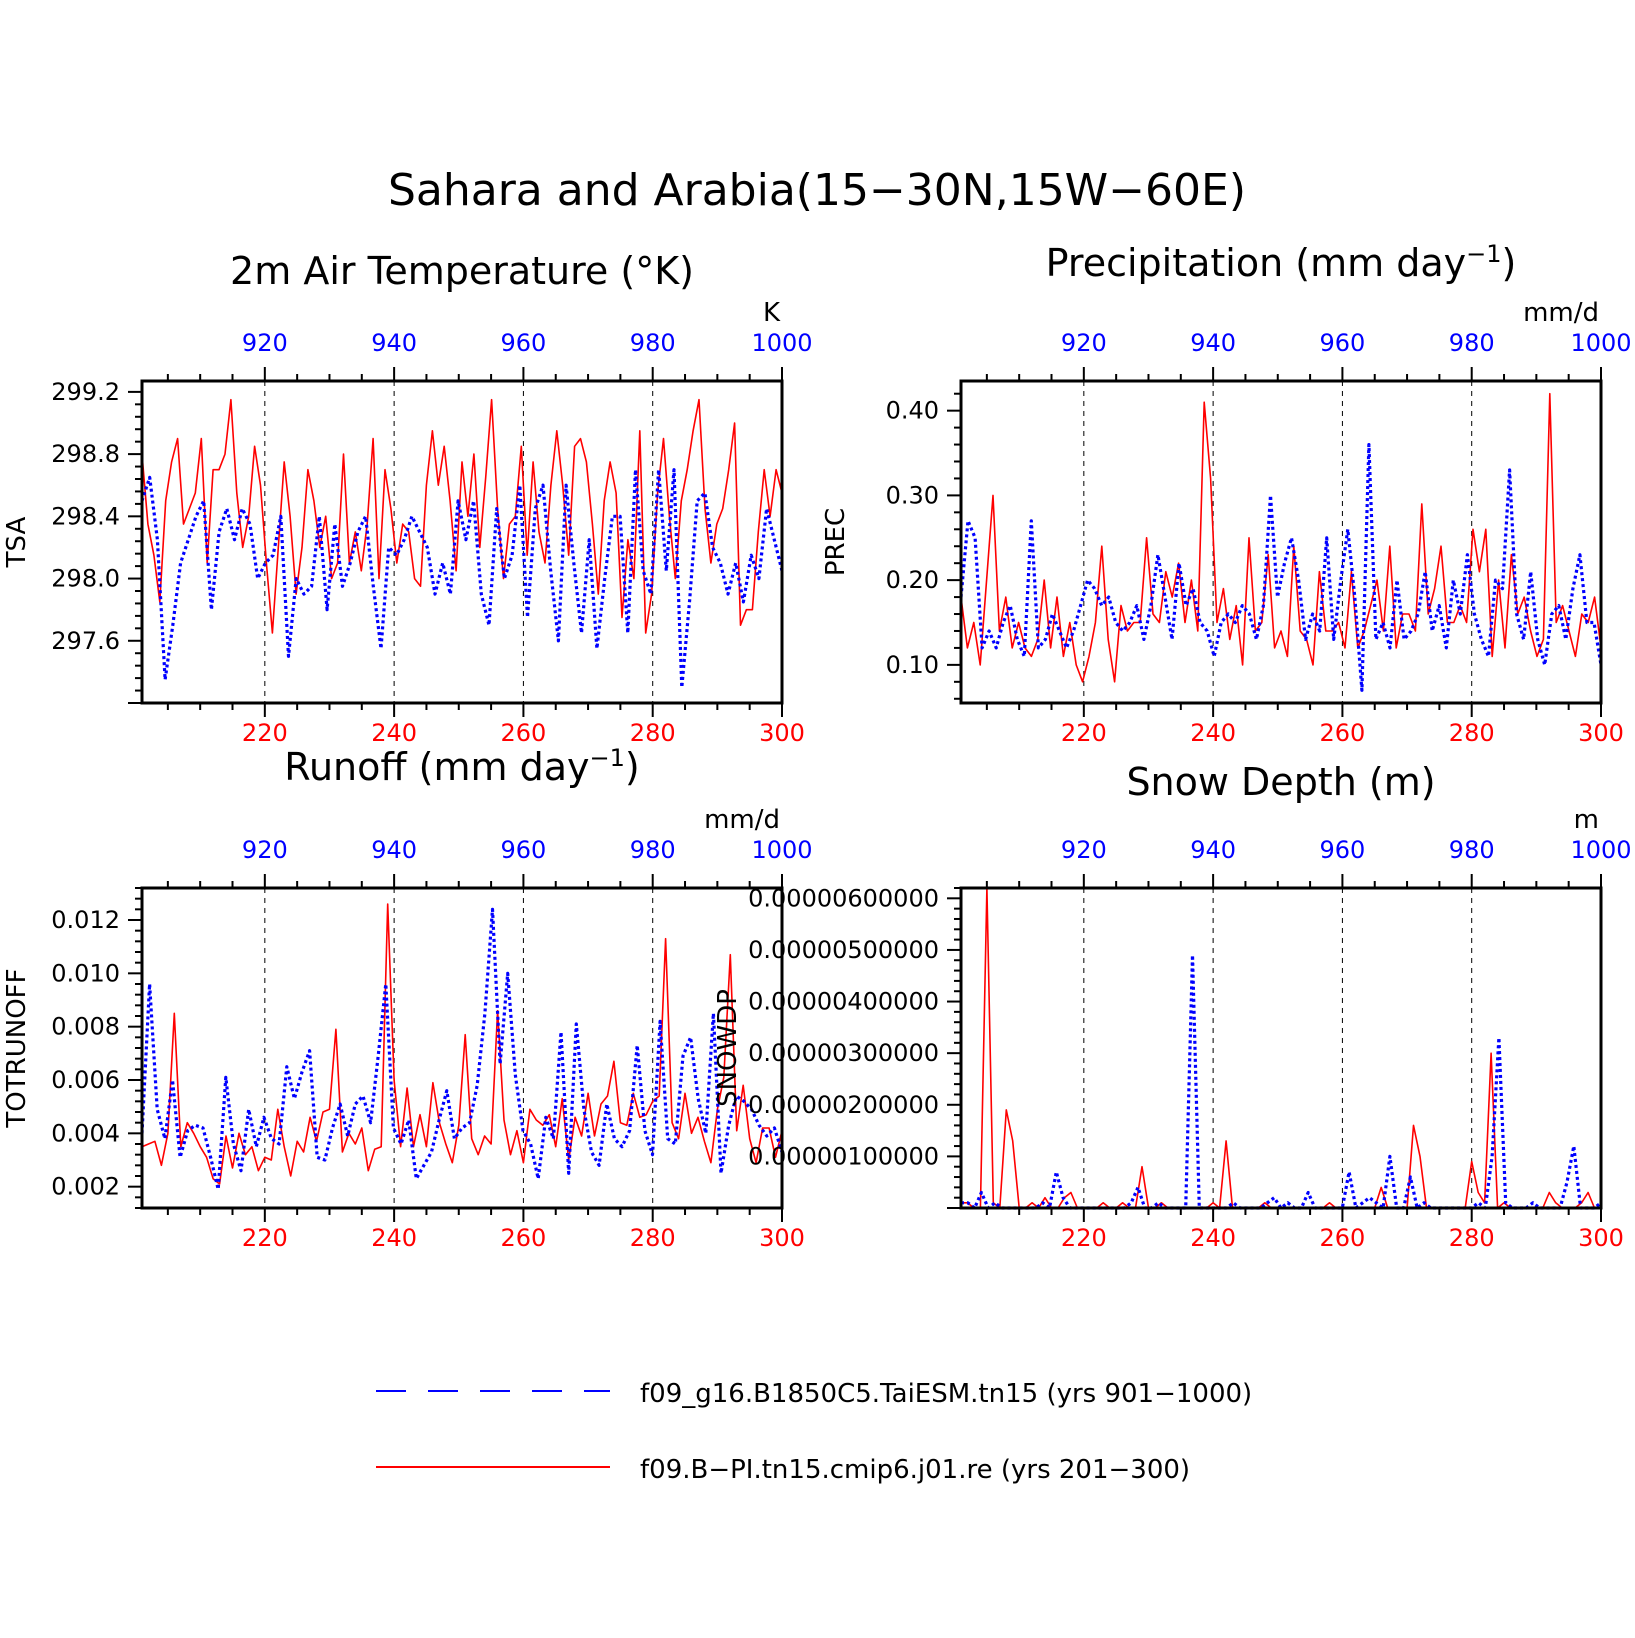 This screenshot has height=1638, width=1635. I want to click on y-tick-label: 0.20, so click(912, 580).